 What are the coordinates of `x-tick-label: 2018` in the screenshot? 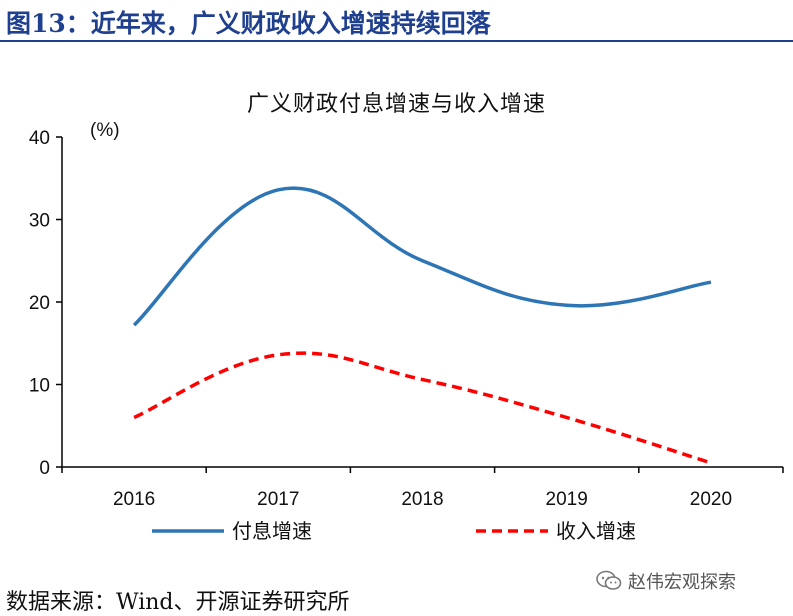 It's located at (422, 499).